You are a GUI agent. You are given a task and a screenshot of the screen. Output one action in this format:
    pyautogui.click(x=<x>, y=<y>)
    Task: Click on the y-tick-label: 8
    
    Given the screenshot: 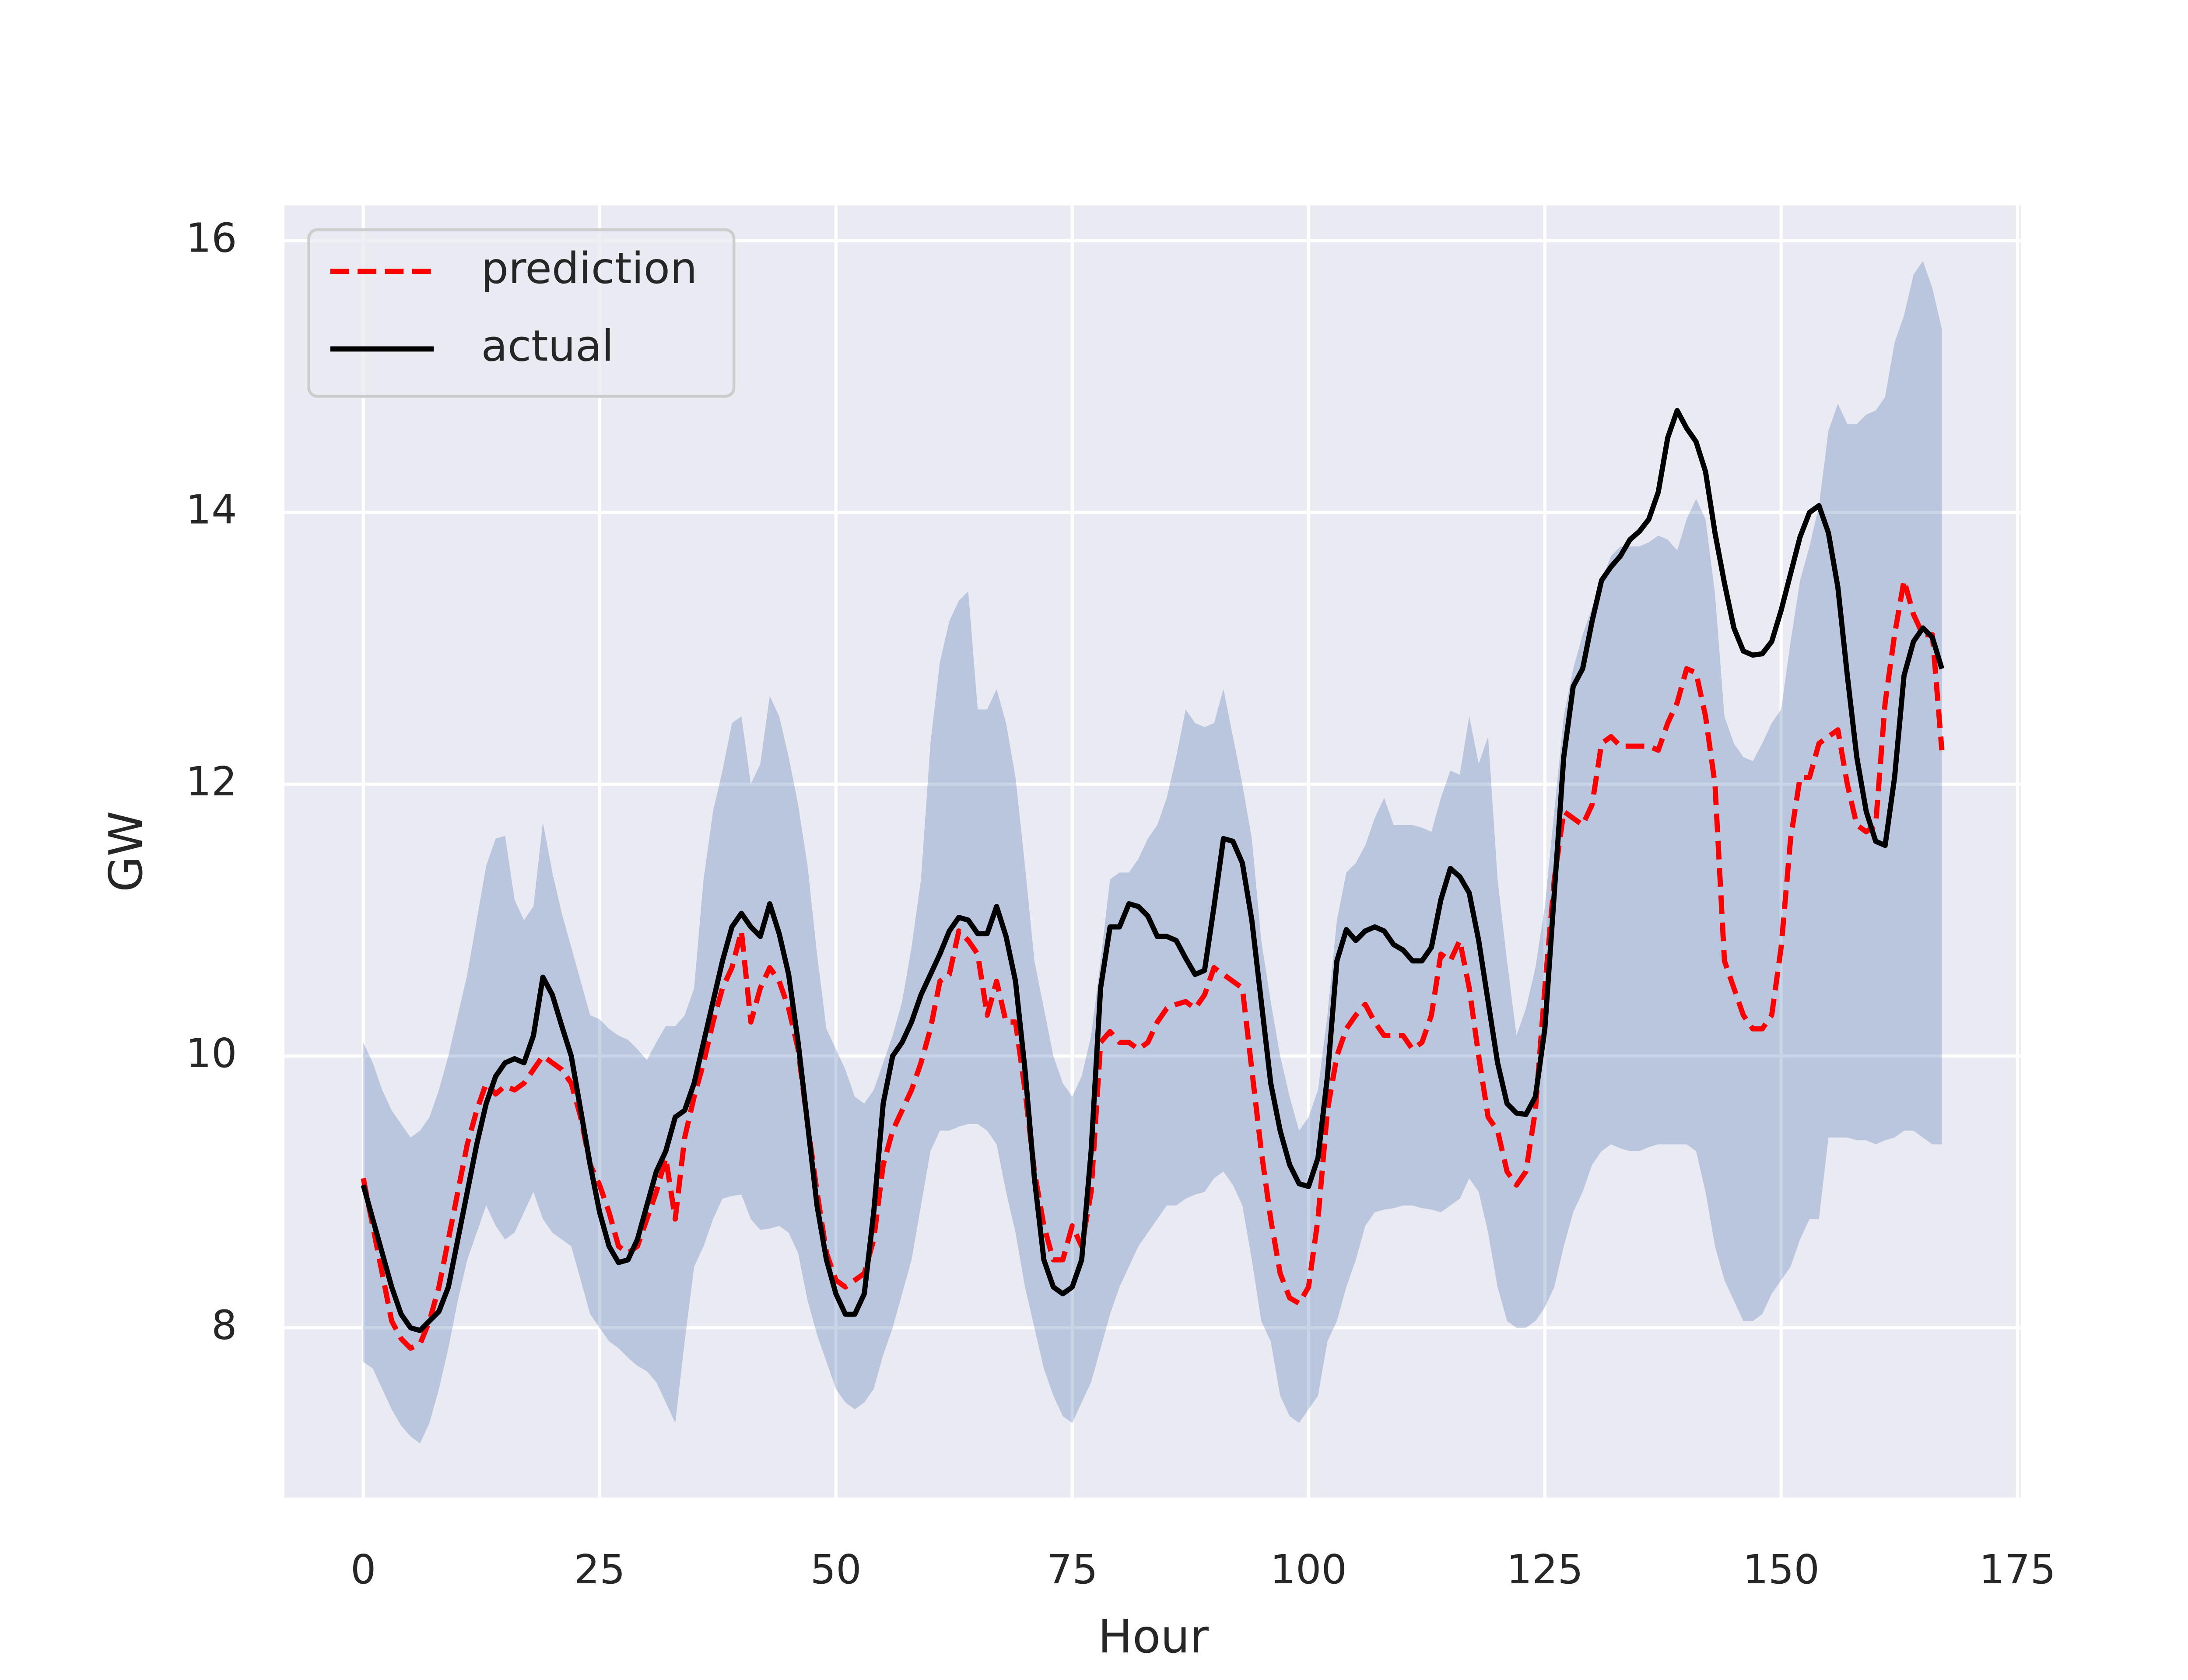 What is the action you would take?
    pyautogui.click(x=224, y=1325)
    